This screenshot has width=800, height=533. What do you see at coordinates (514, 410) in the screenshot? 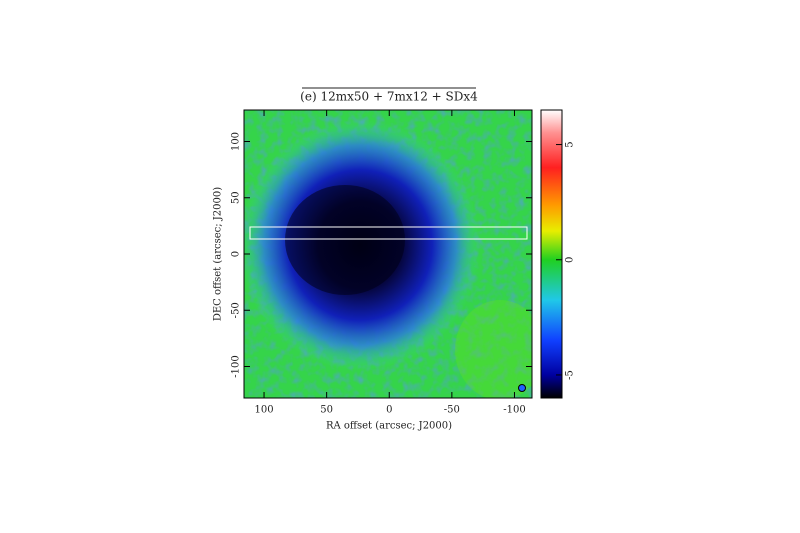
I see `x-tick-label: -100` at bounding box center [514, 410].